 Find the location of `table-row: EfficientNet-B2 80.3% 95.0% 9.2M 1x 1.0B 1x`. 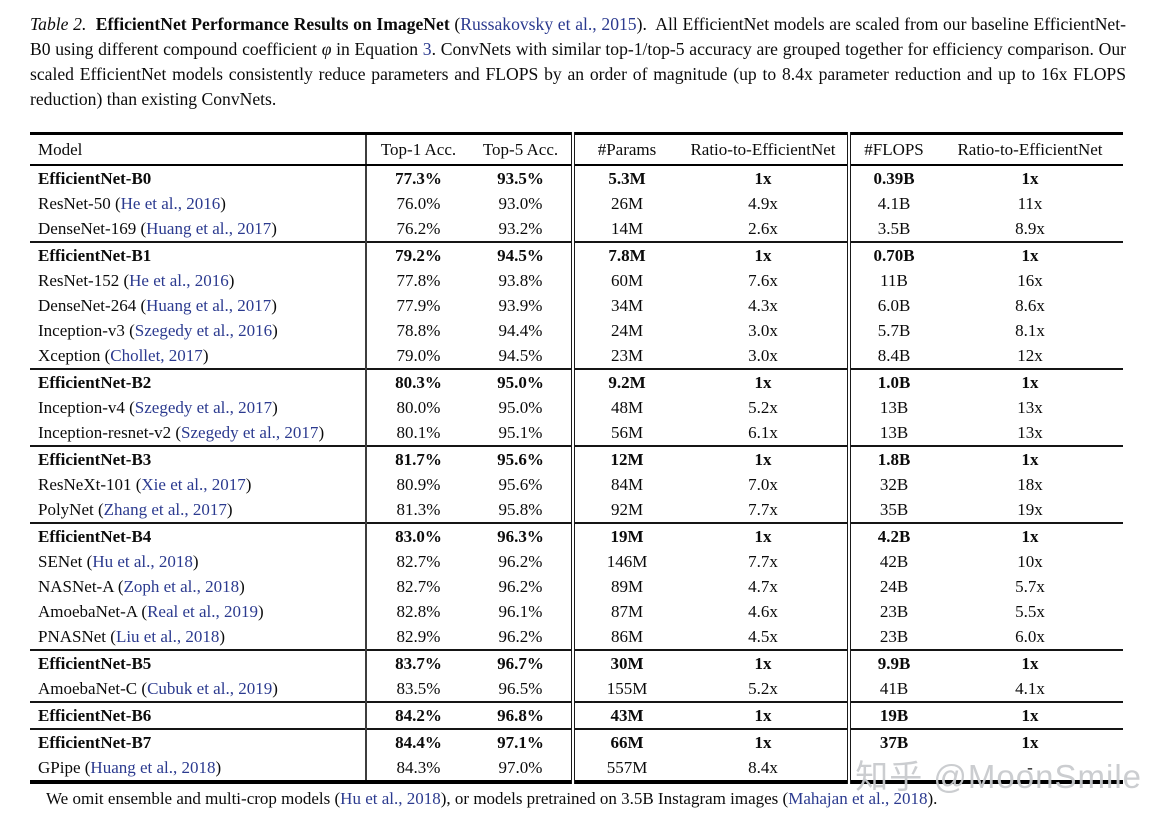

table-row: EfficientNet-B2 80.3% 95.0% 9.2M 1x 1.0B 1x is located at coordinates (576, 382).